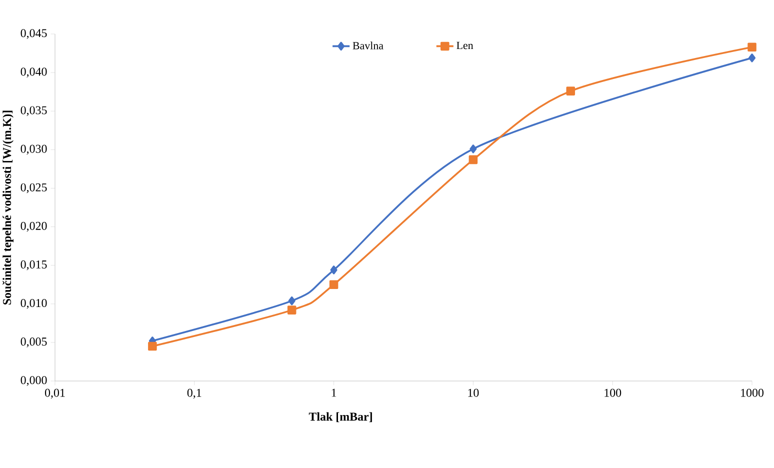 This screenshot has width=774, height=468. What do you see at coordinates (340, 417) in the screenshot?
I see `x-axis-title: Tlak [mBar]` at bounding box center [340, 417].